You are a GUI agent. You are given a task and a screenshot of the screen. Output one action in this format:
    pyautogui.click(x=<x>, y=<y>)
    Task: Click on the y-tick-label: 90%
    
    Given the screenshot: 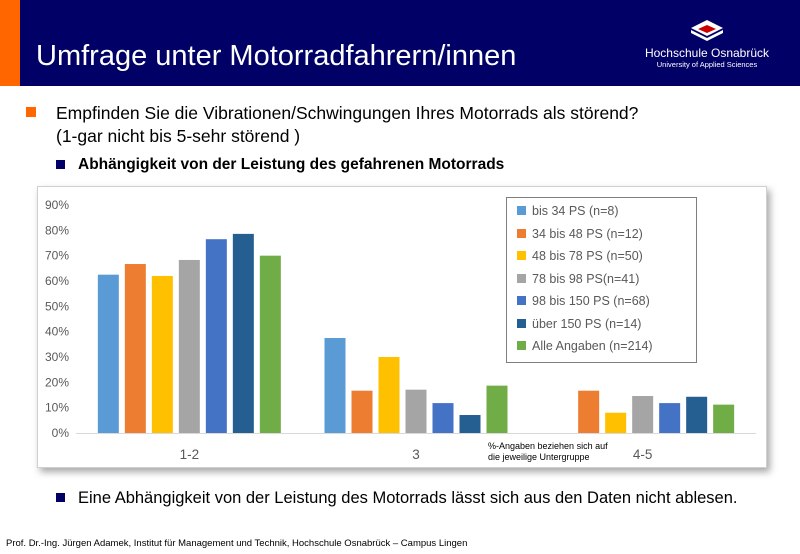 What is the action you would take?
    pyautogui.click(x=57, y=205)
    